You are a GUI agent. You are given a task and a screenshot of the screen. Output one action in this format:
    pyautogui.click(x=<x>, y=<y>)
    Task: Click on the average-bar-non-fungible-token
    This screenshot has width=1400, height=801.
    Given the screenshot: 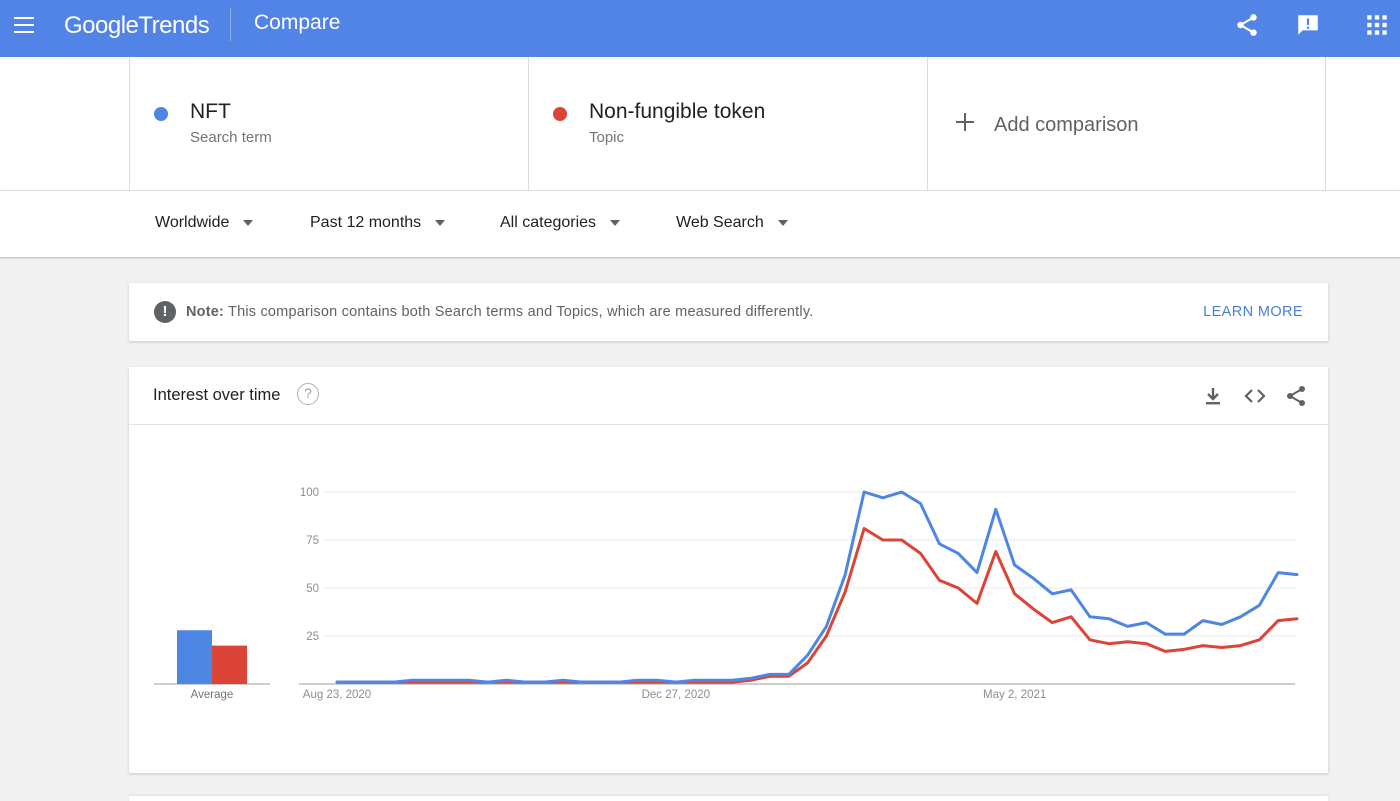 What is the action you would take?
    pyautogui.click(x=229, y=664)
    